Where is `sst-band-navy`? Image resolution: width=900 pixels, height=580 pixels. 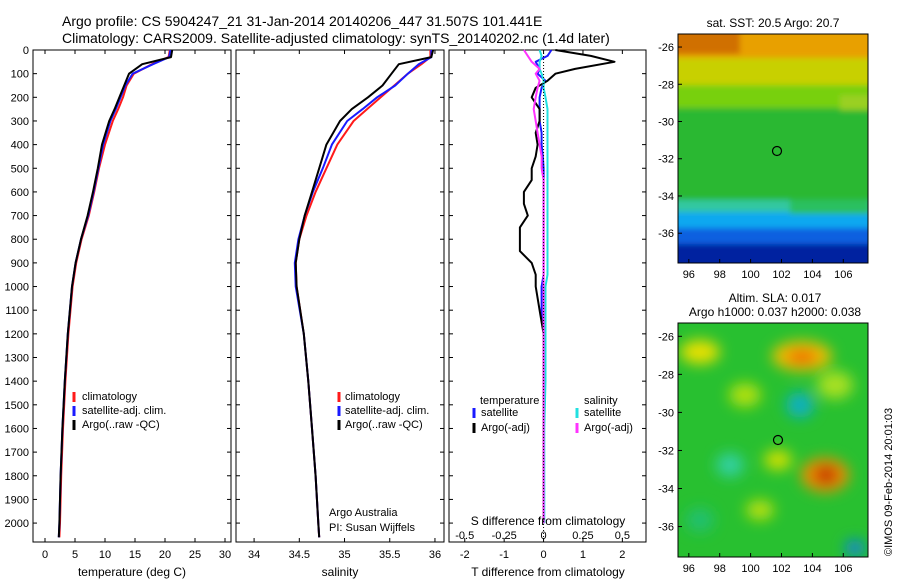
sst-band-navy is located at coordinates (773, 253).